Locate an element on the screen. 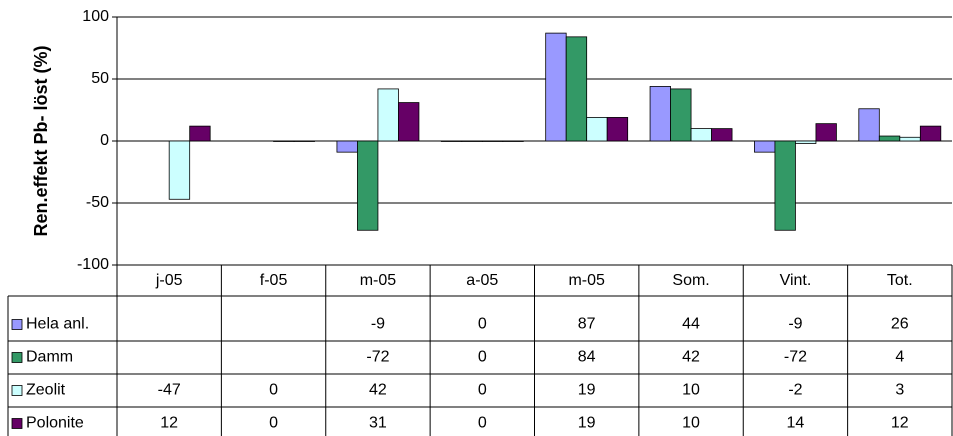  x-tick-label: Som. is located at coordinates (690, 280).